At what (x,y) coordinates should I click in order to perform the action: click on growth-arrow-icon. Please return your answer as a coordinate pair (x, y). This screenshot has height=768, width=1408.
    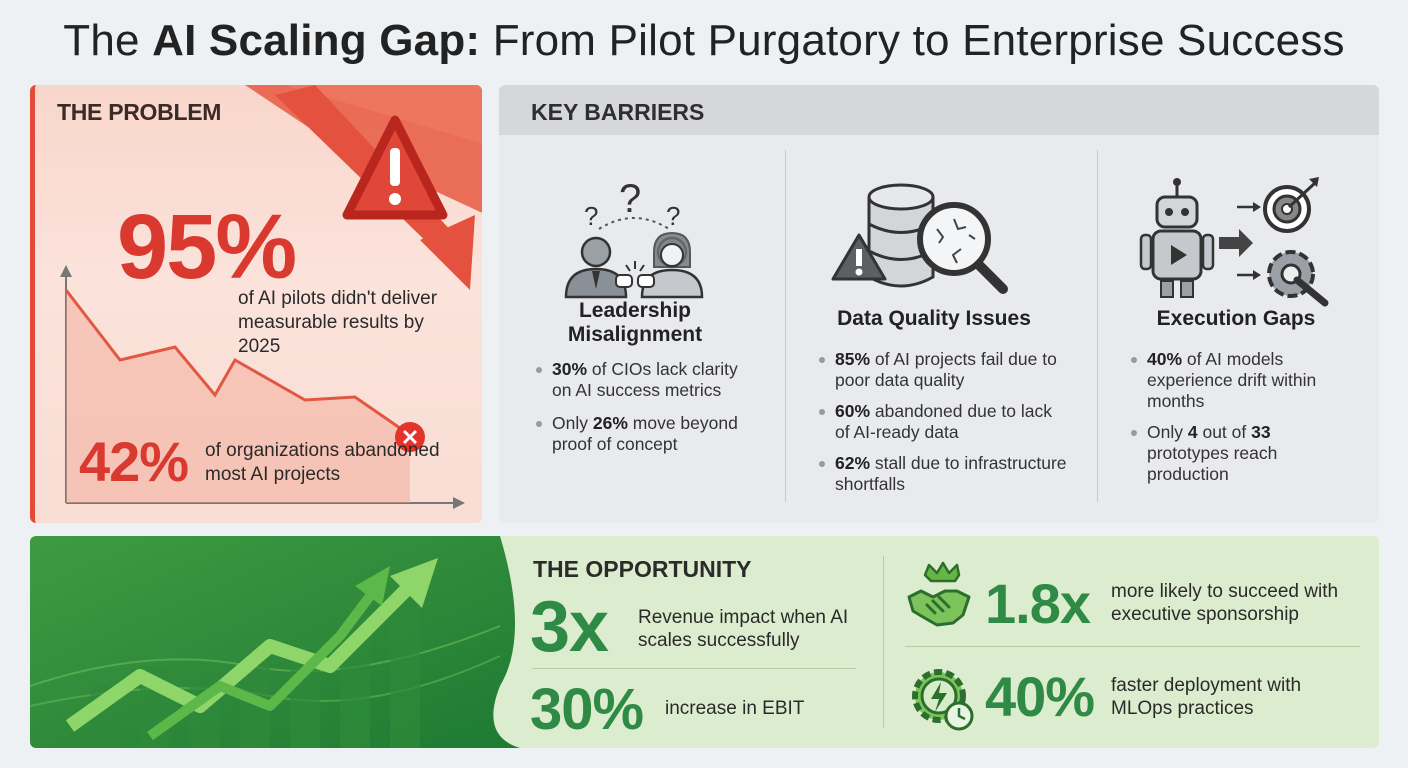
    Looking at the image, I should click on (251, 649).